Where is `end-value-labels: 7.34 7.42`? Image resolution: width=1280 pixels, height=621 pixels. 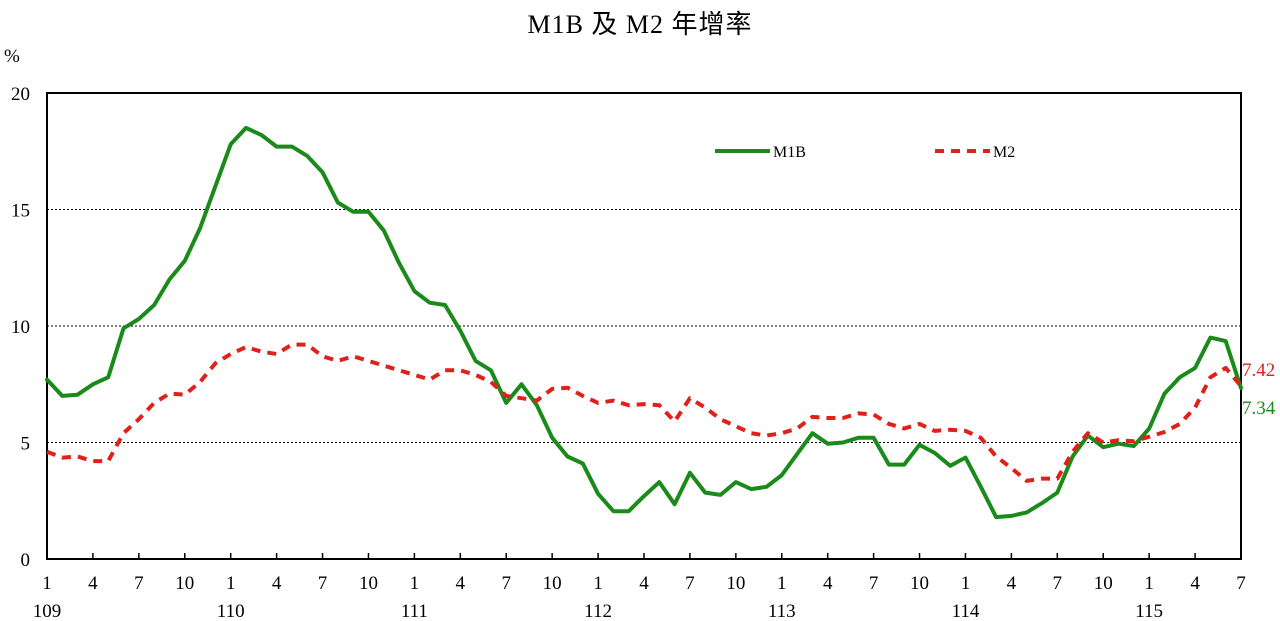 end-value-labels: 7.34 7.42 is located at coordinates (1259, 389).